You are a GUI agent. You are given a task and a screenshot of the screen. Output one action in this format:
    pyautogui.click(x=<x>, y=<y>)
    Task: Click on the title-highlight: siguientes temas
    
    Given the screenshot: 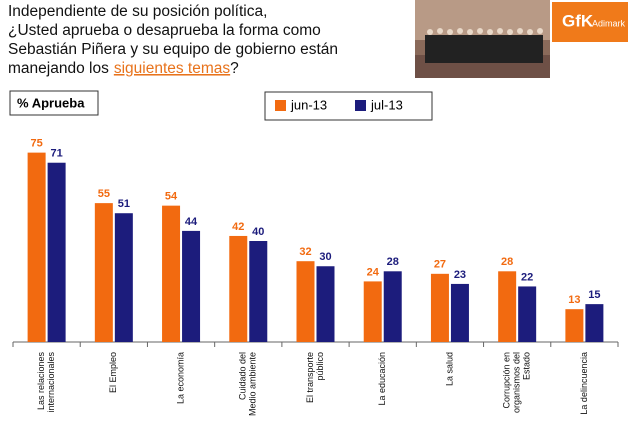 What is the action you would take?
    pyautogui.click(x=172, y=68)
    